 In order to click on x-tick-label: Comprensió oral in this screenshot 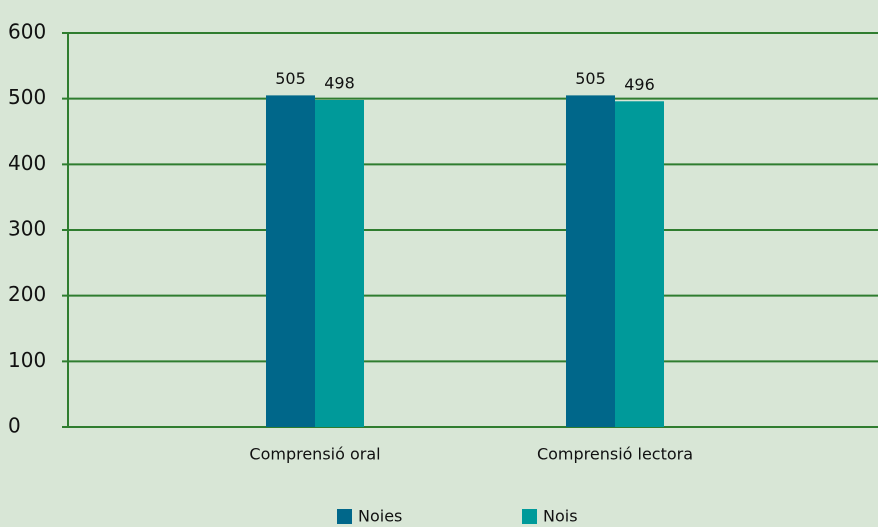, I will do `click(314, 454)`.